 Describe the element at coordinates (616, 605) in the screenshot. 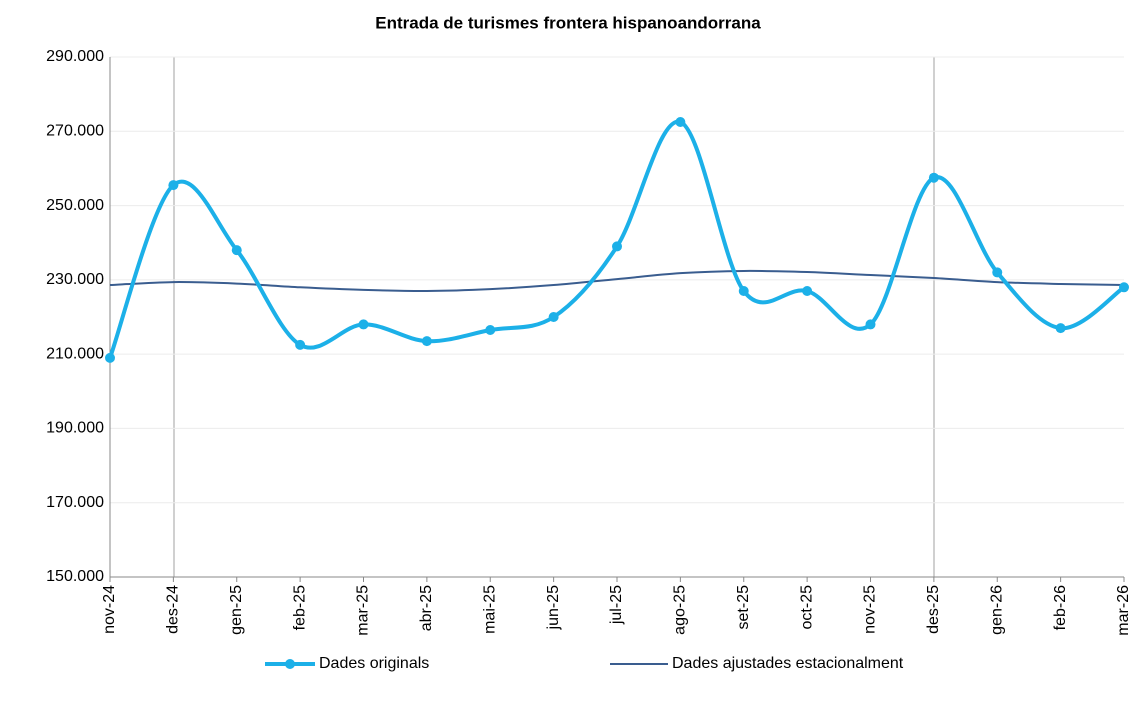

I see `x-tick-label: jul-25` at that location.